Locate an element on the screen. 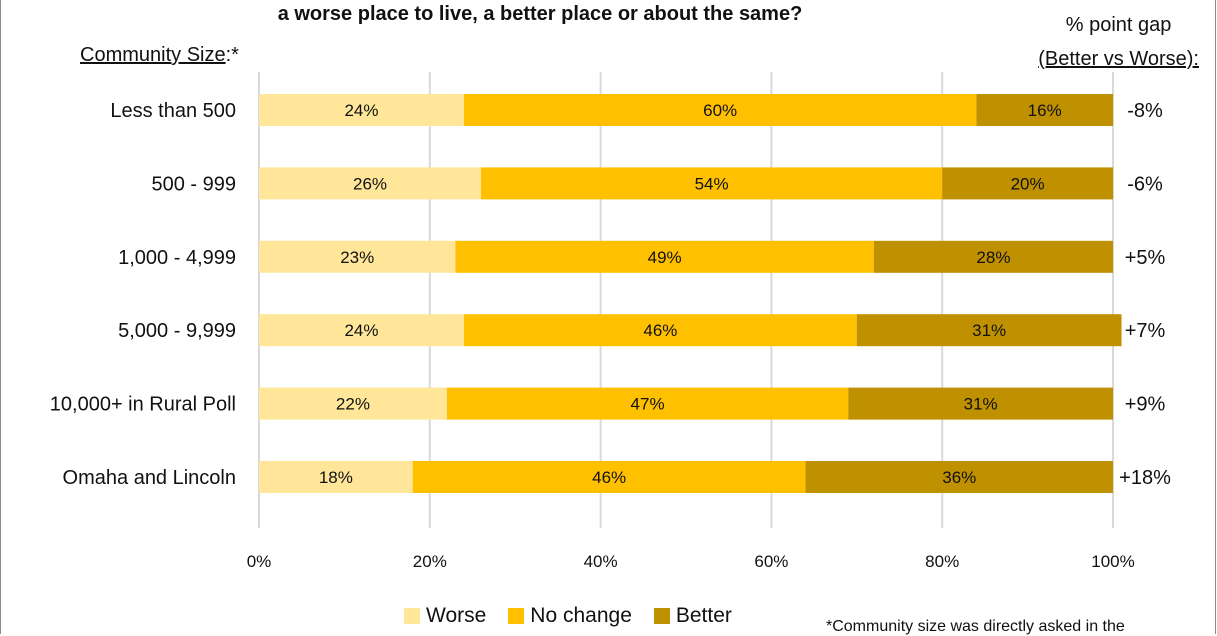 Image resolution: width=1217 pixels, height=636 pixels. data-label: 20% is located at coordinates (1028, 183).